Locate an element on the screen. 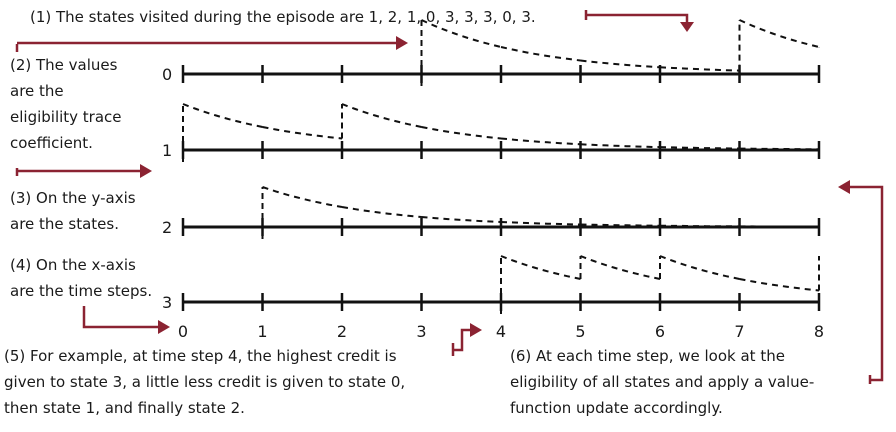 The image size is (896, 432). note-x-axis: (4) On the x-axis are the time steps. is located at coordinates (81, 278).